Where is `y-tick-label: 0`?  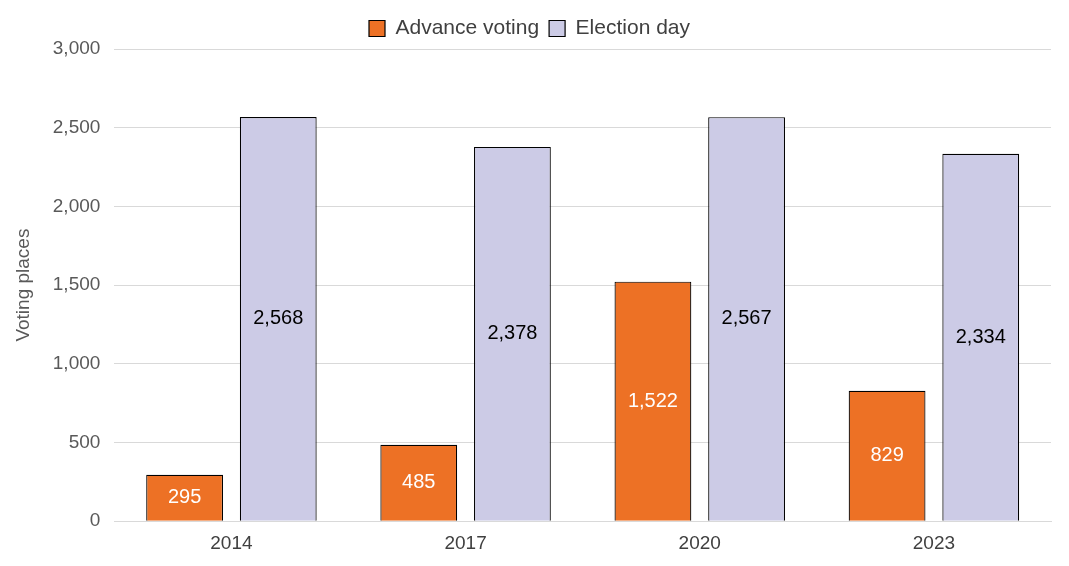 y-tick-label: 0 is located at coordinates (95, 520).